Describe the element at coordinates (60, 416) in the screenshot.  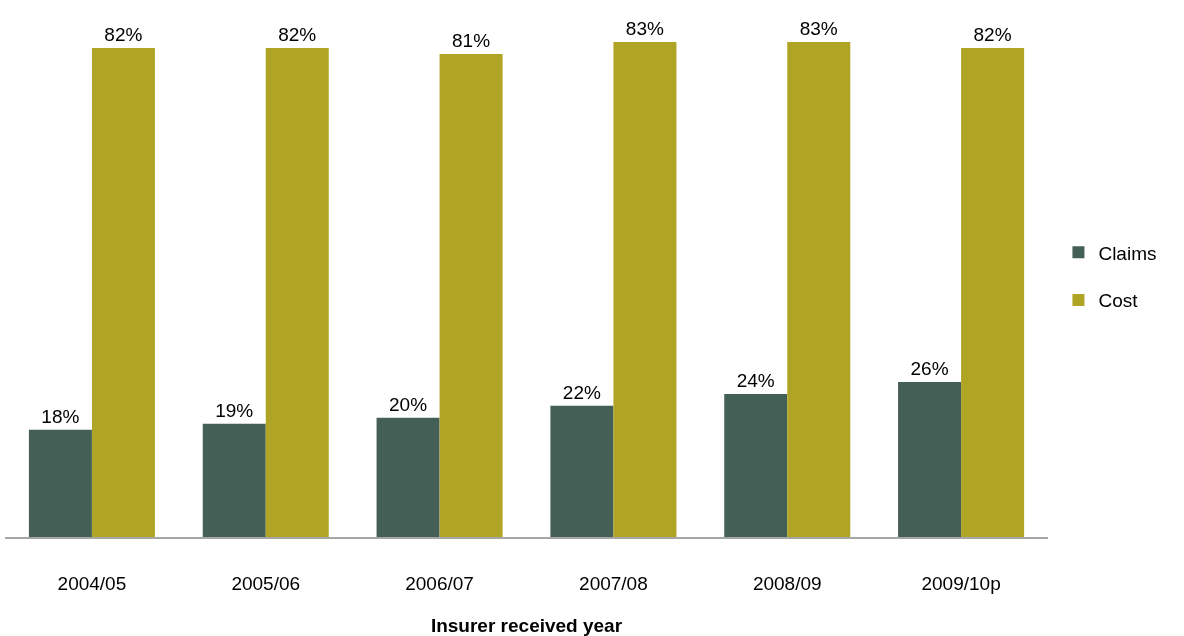
I see `data-label: 18%` at that location.